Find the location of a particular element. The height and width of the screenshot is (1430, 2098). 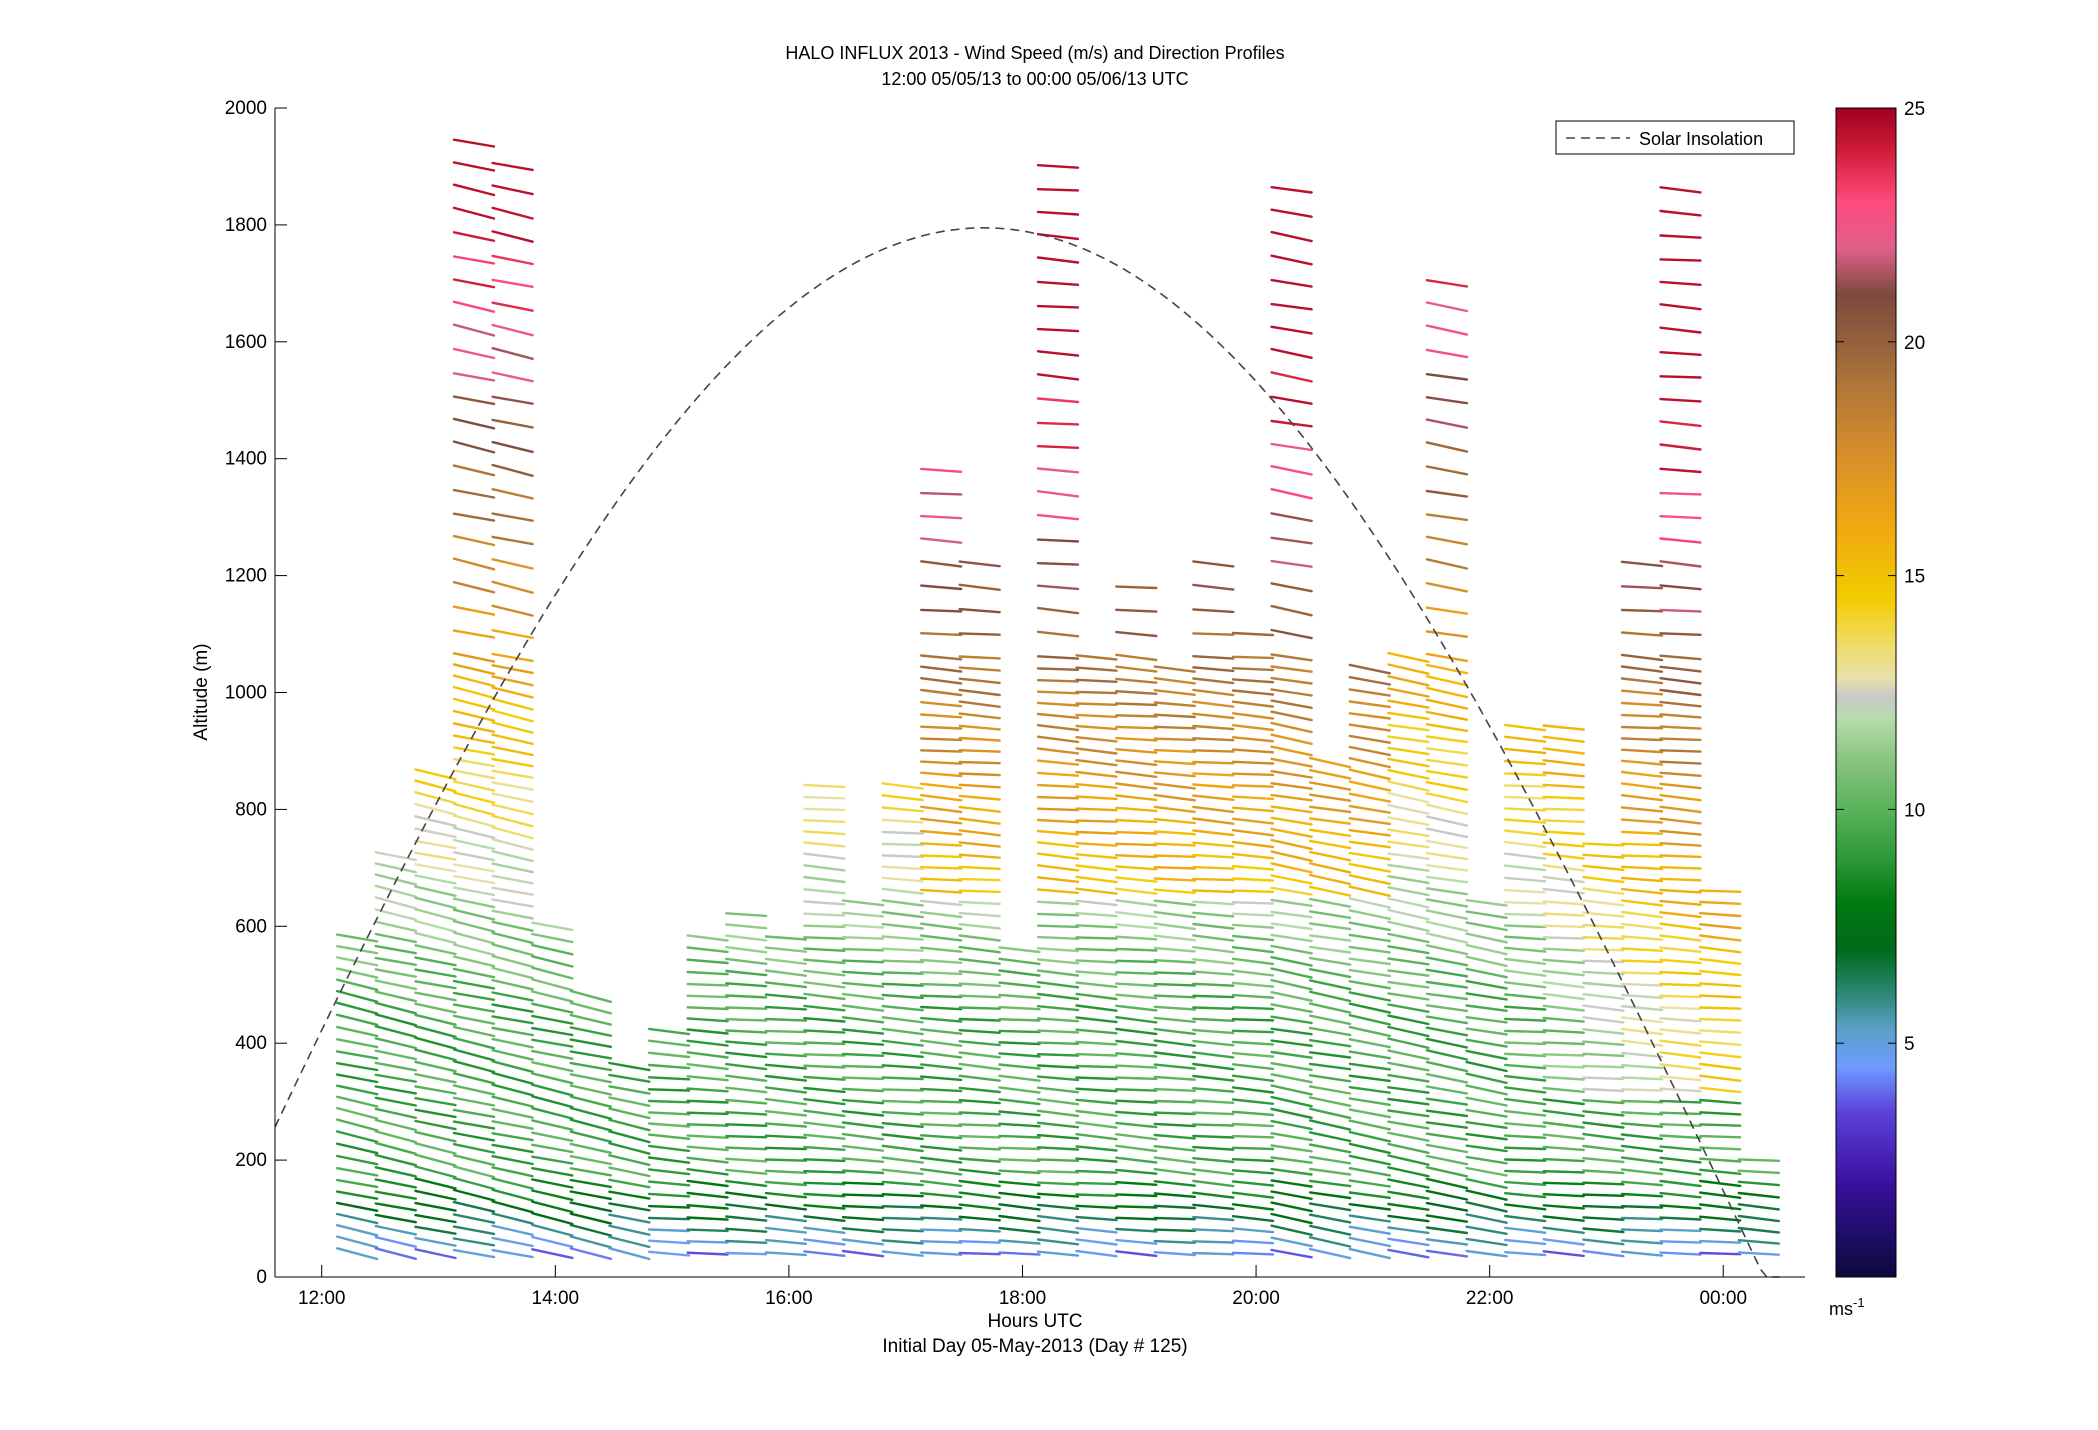

x-ticks: 12:00 14:00 16:00 18:00 20:00 22:00 00:00 is located at coordinates (1022, 1287).